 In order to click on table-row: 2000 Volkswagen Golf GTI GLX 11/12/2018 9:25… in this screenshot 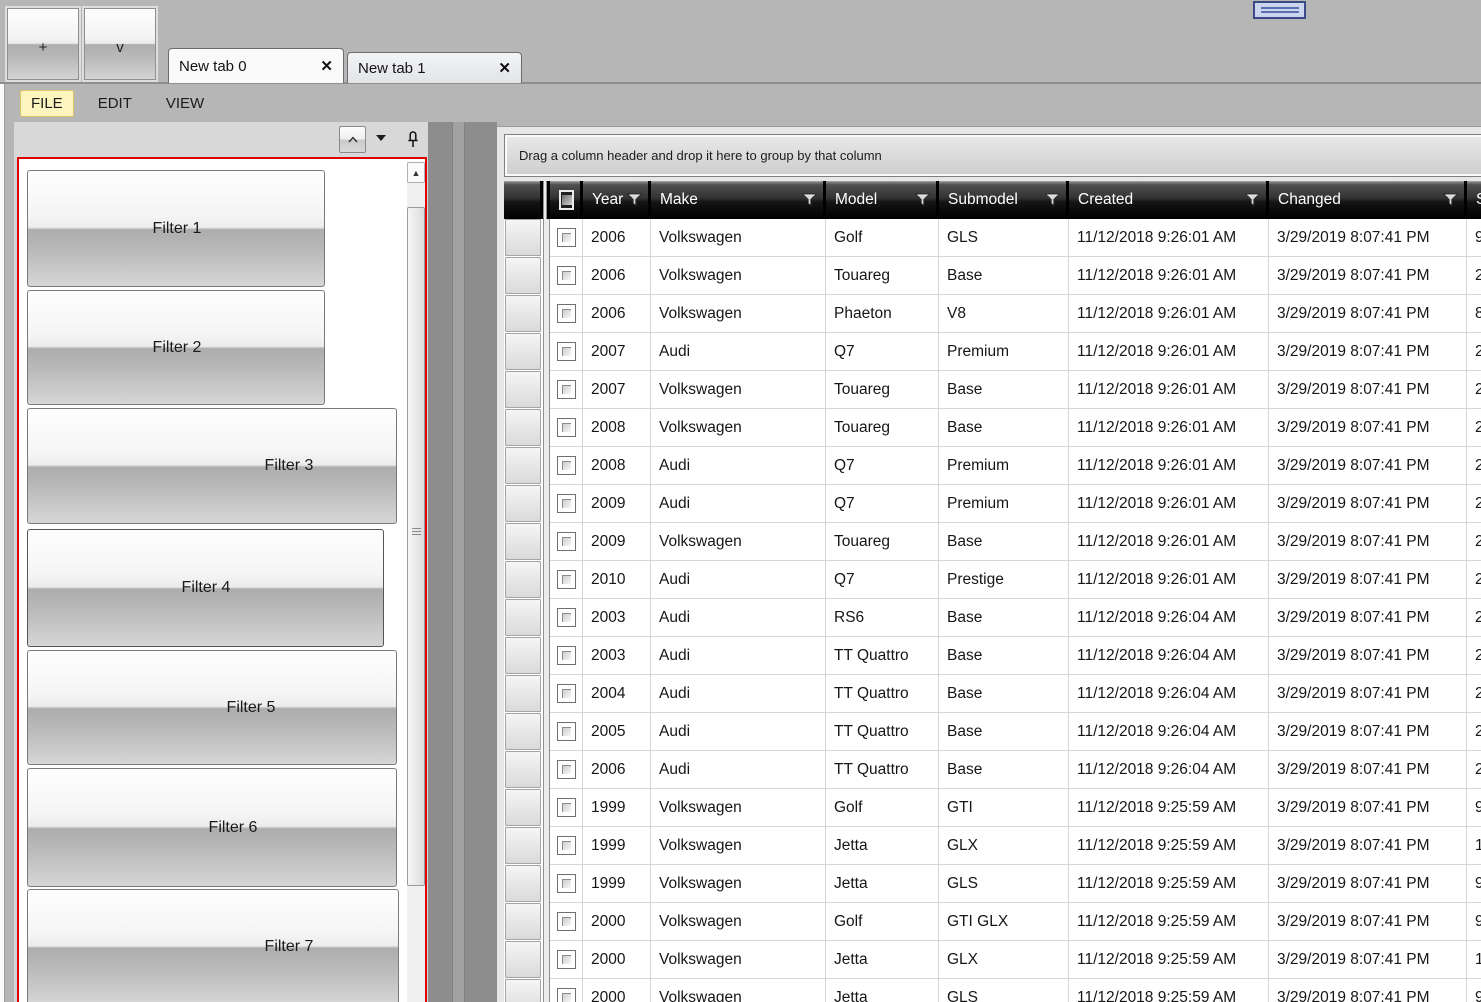, I will do `click(992, 922)`.